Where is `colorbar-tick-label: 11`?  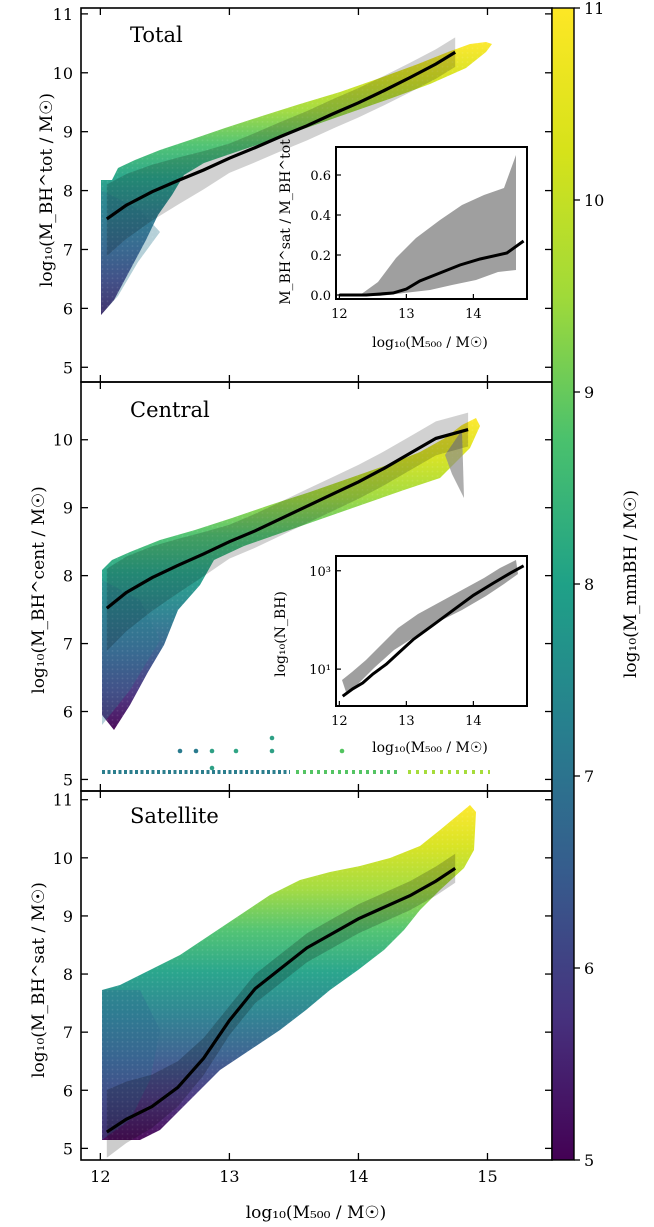
colorbar-tick-label: 11 is located at coordinates (594, 9).